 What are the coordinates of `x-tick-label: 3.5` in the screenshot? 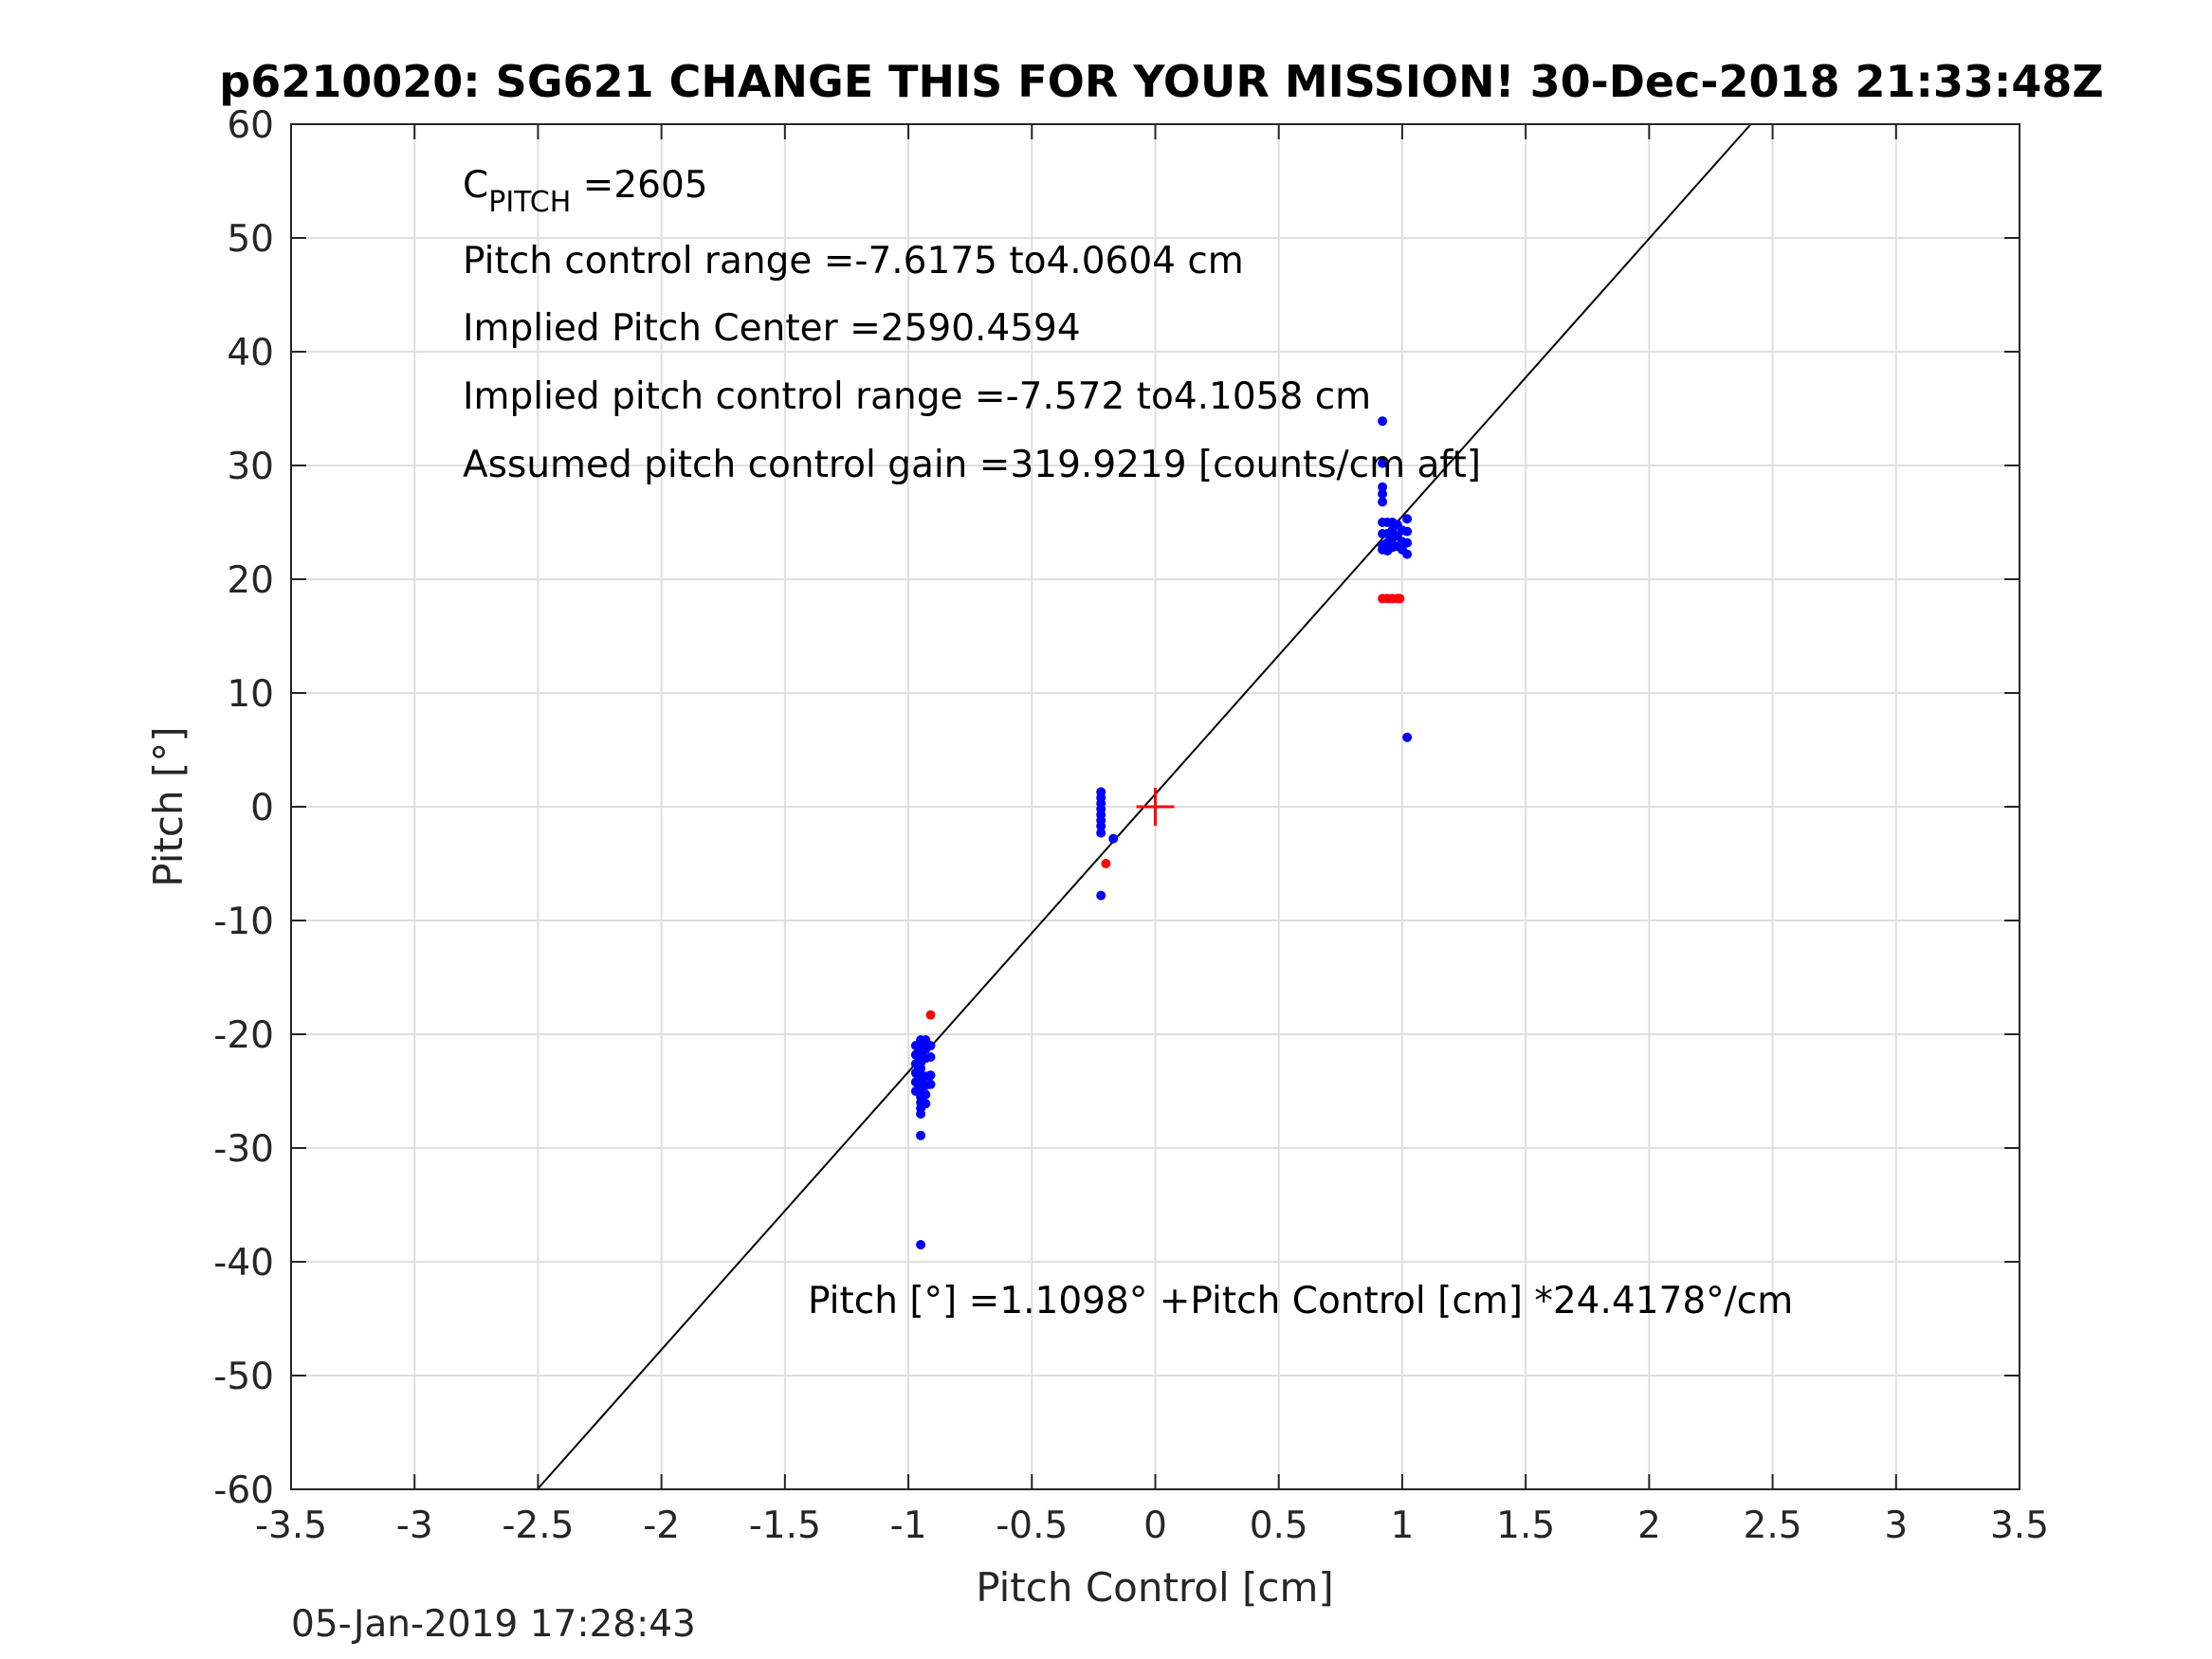 It's located at (2019, 1525).